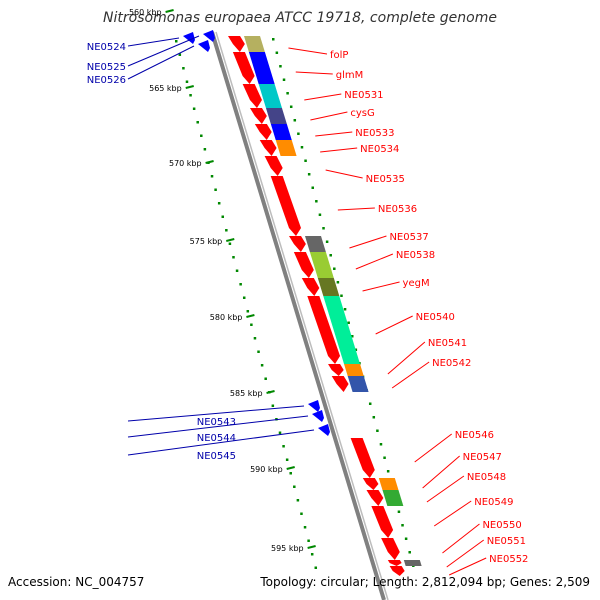 The height and width of the screenshot is (600, 600). I want to click on forward-gene-glmM, so click(243, 68).